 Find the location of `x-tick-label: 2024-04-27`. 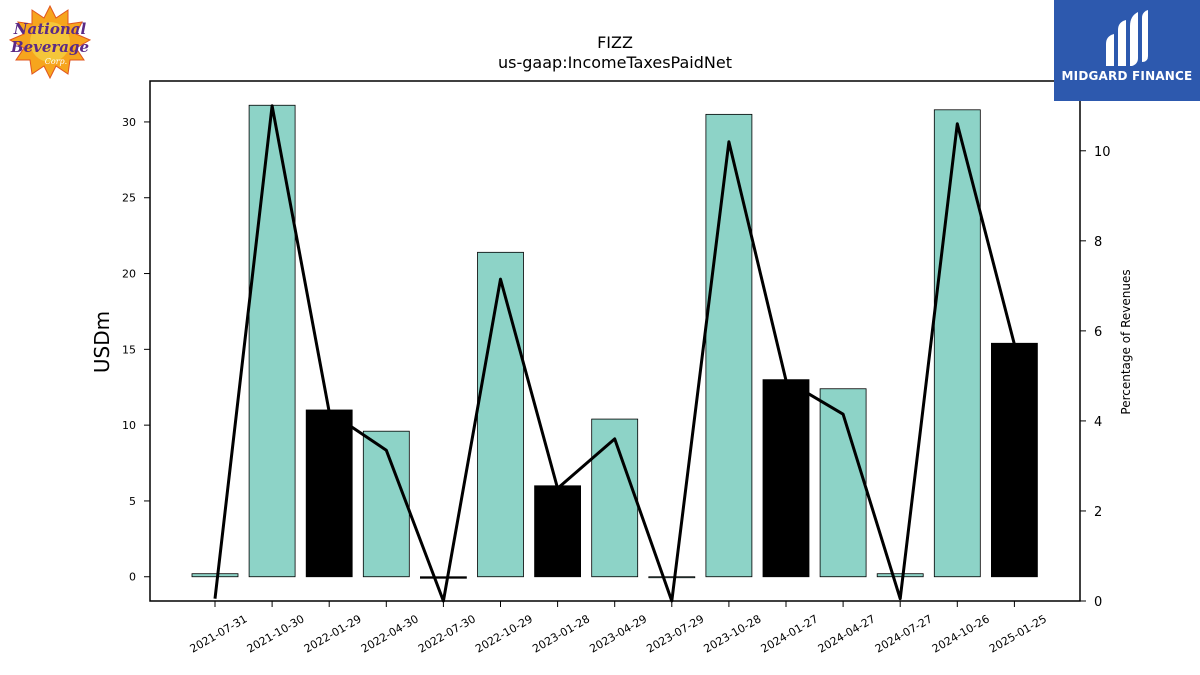

x-tick-label: 2024-04-27 is located at coordinates (847, 633).